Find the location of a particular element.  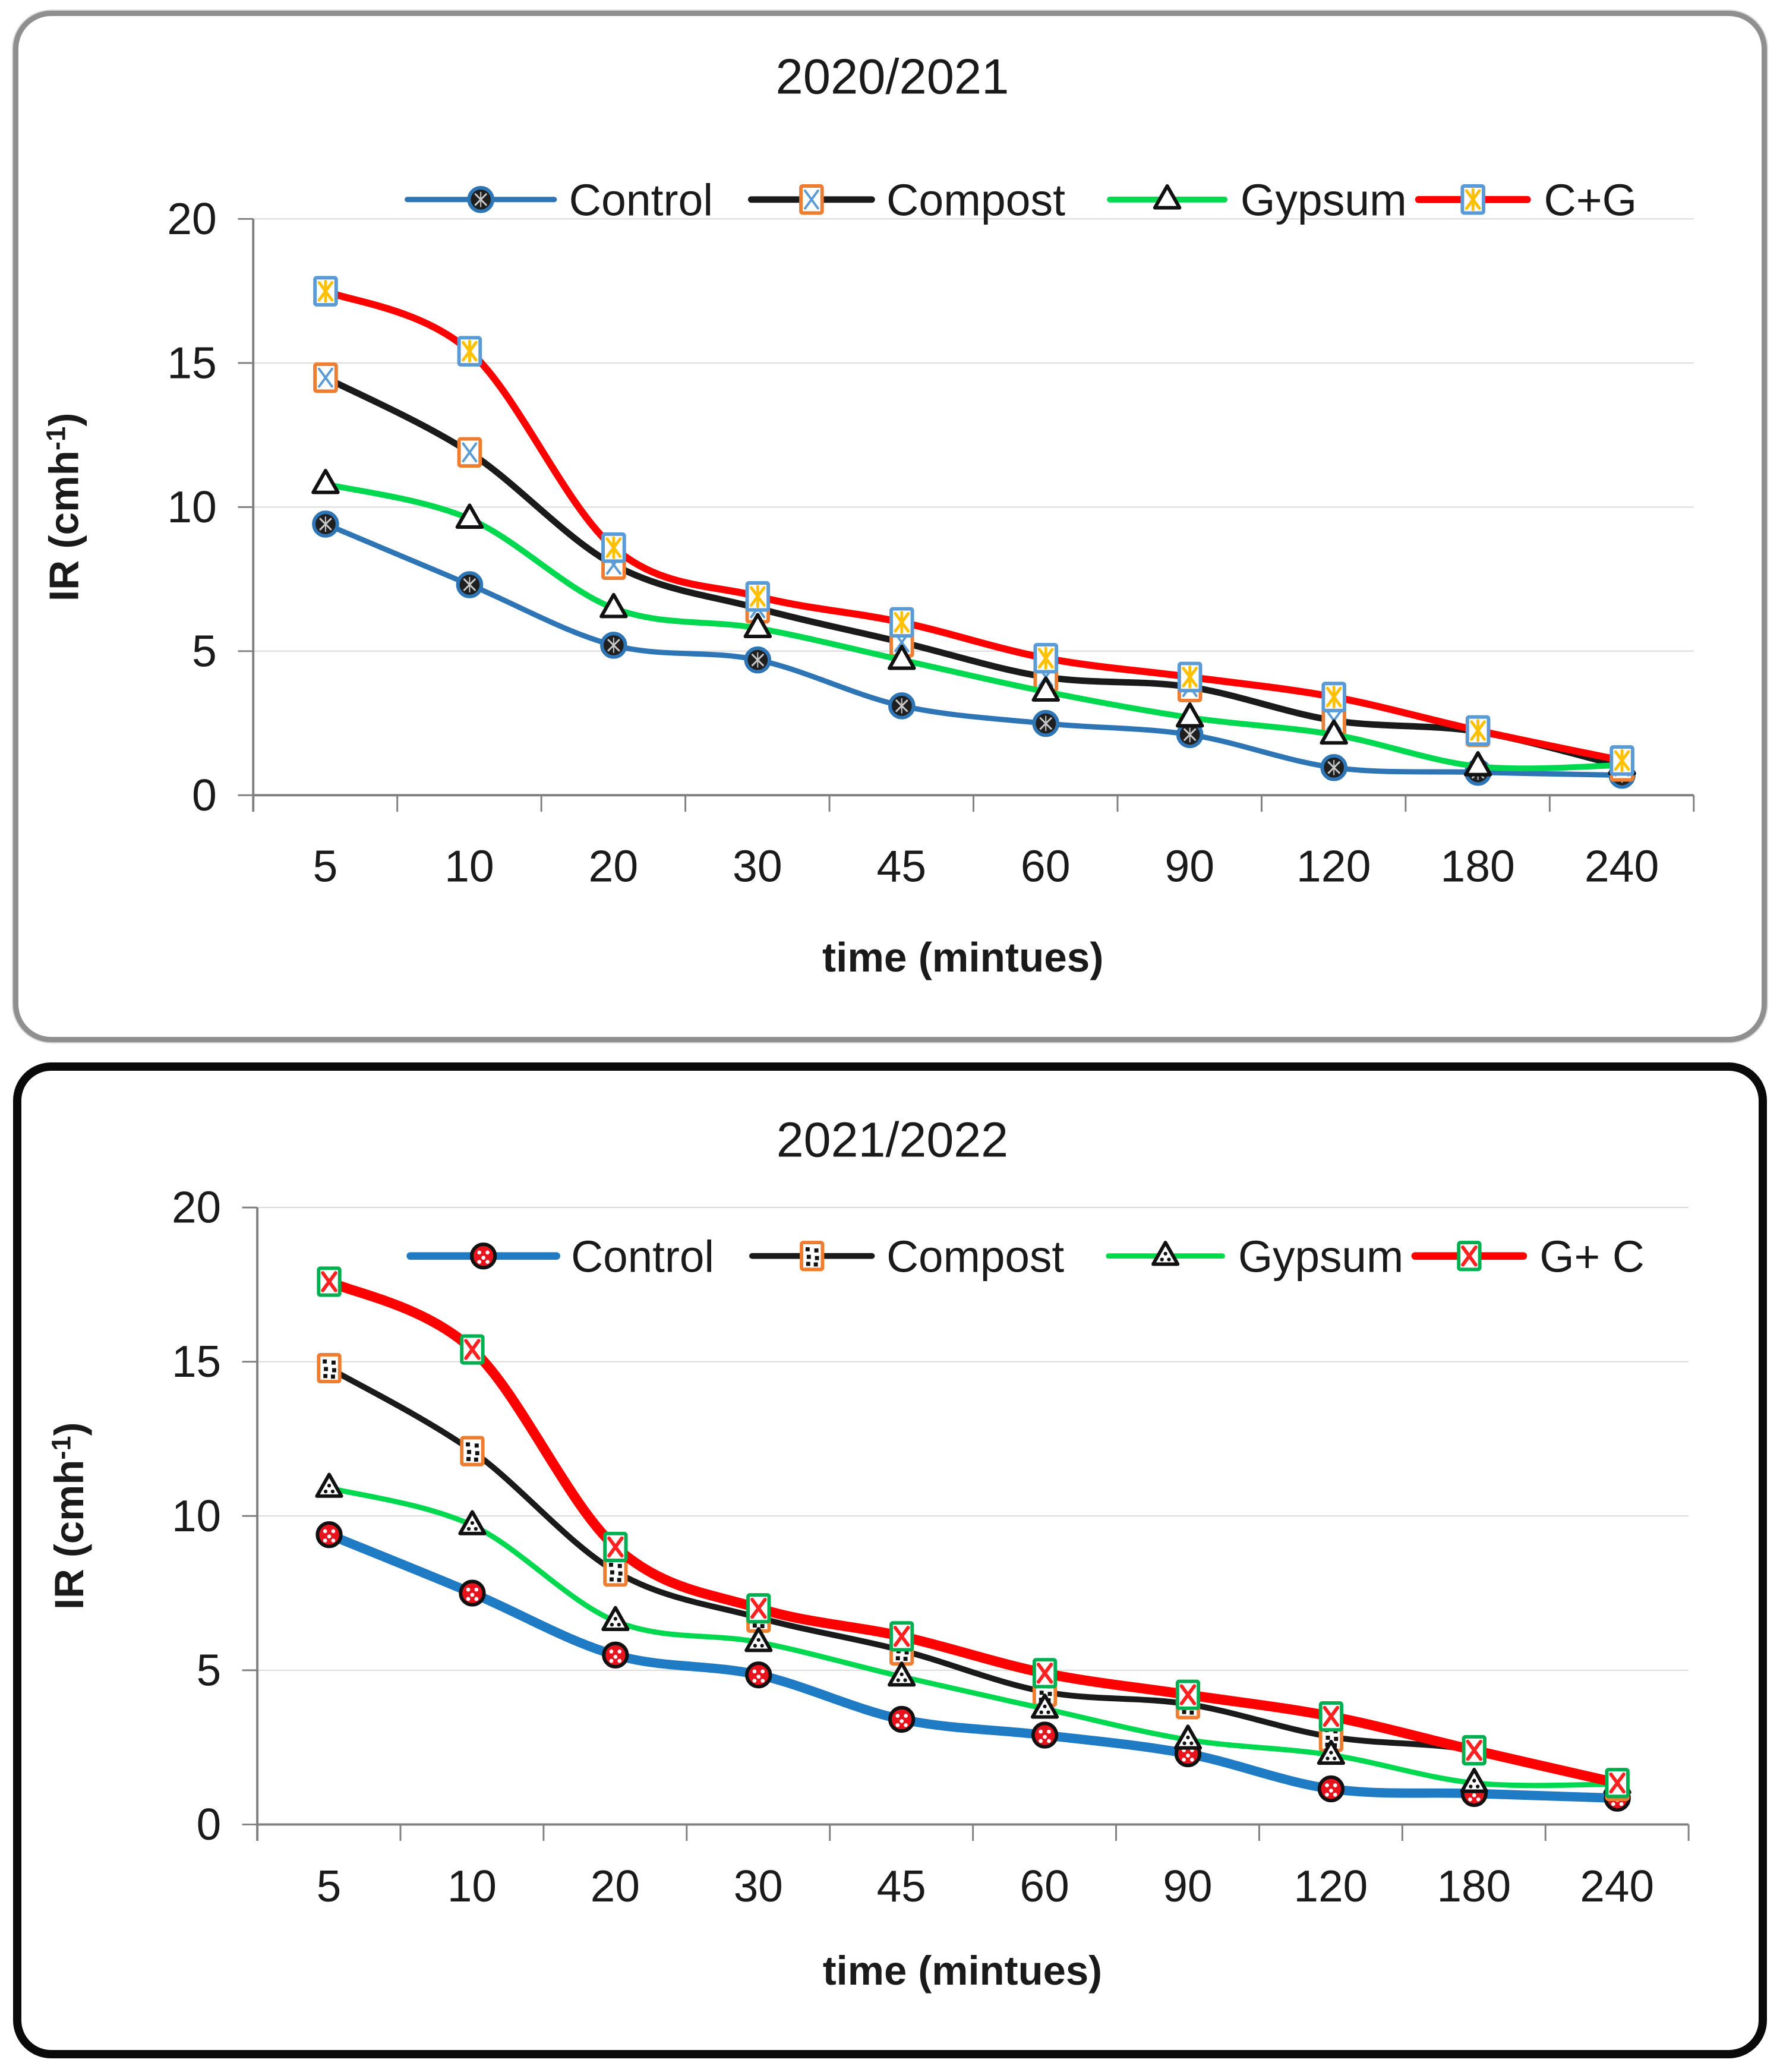

x-tick-label: 240 is located at coordinates (1622, 866).